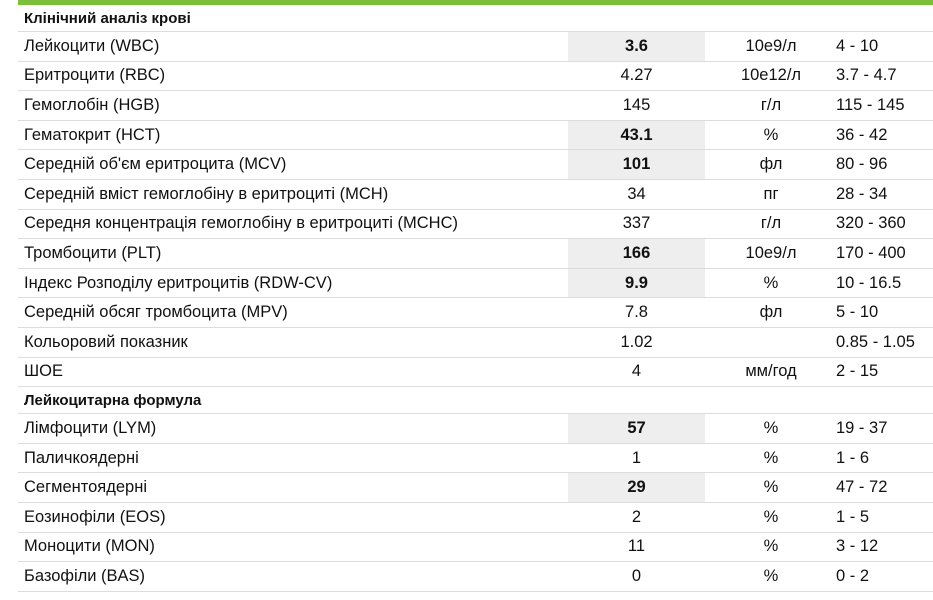 The width and height of the screenshot is (933, 600). Describe the element at coordinates (636, 312) in the screenshot. I see `test-value: 7.8` at that location.